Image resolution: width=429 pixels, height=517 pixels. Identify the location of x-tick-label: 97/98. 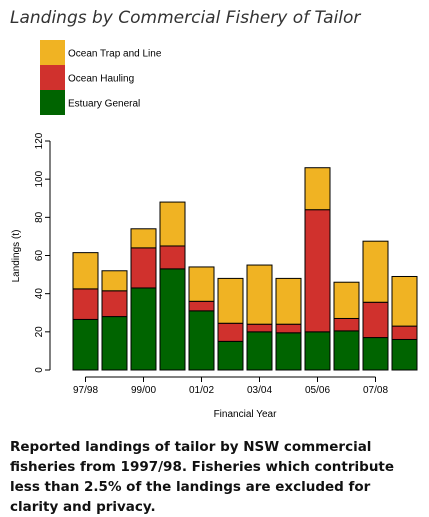
(85, 390).